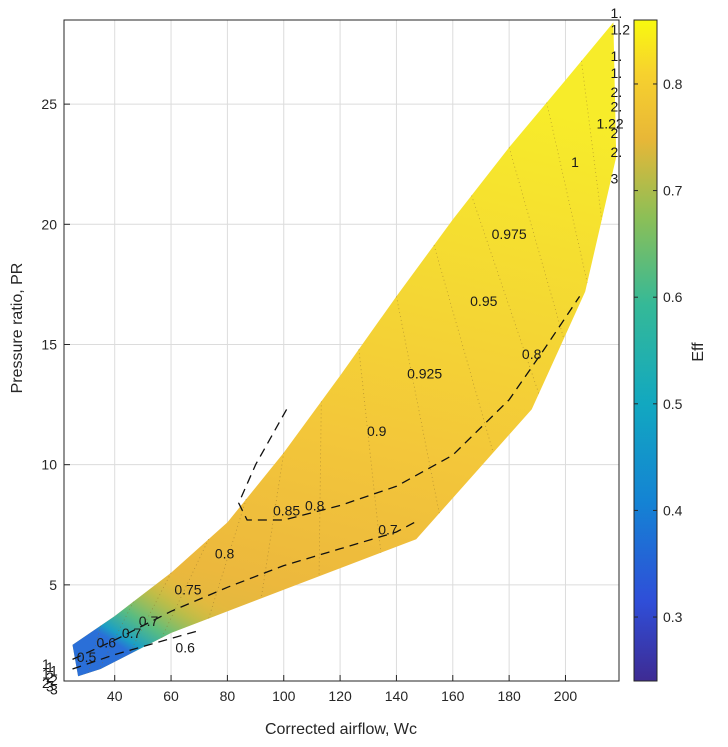 The width and height of the screenshot is (728, 747). Describe the element at coordinates (509, 234) in the screenshot. I see `contour-label: 0.975` at that location.